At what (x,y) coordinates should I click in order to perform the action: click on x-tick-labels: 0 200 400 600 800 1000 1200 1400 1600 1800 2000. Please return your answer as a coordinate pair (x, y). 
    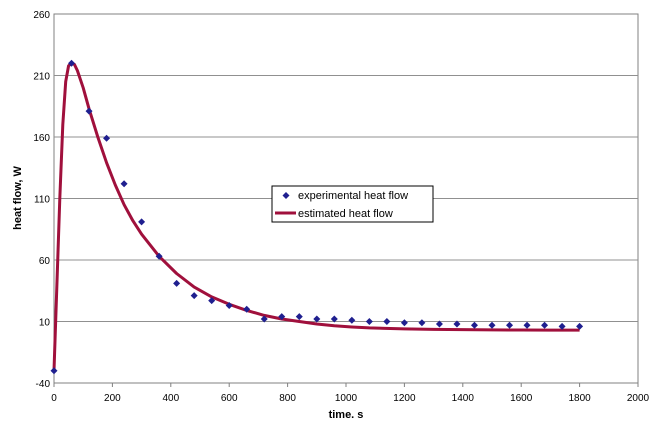
    Looking at the image, I should click on (350, 393).